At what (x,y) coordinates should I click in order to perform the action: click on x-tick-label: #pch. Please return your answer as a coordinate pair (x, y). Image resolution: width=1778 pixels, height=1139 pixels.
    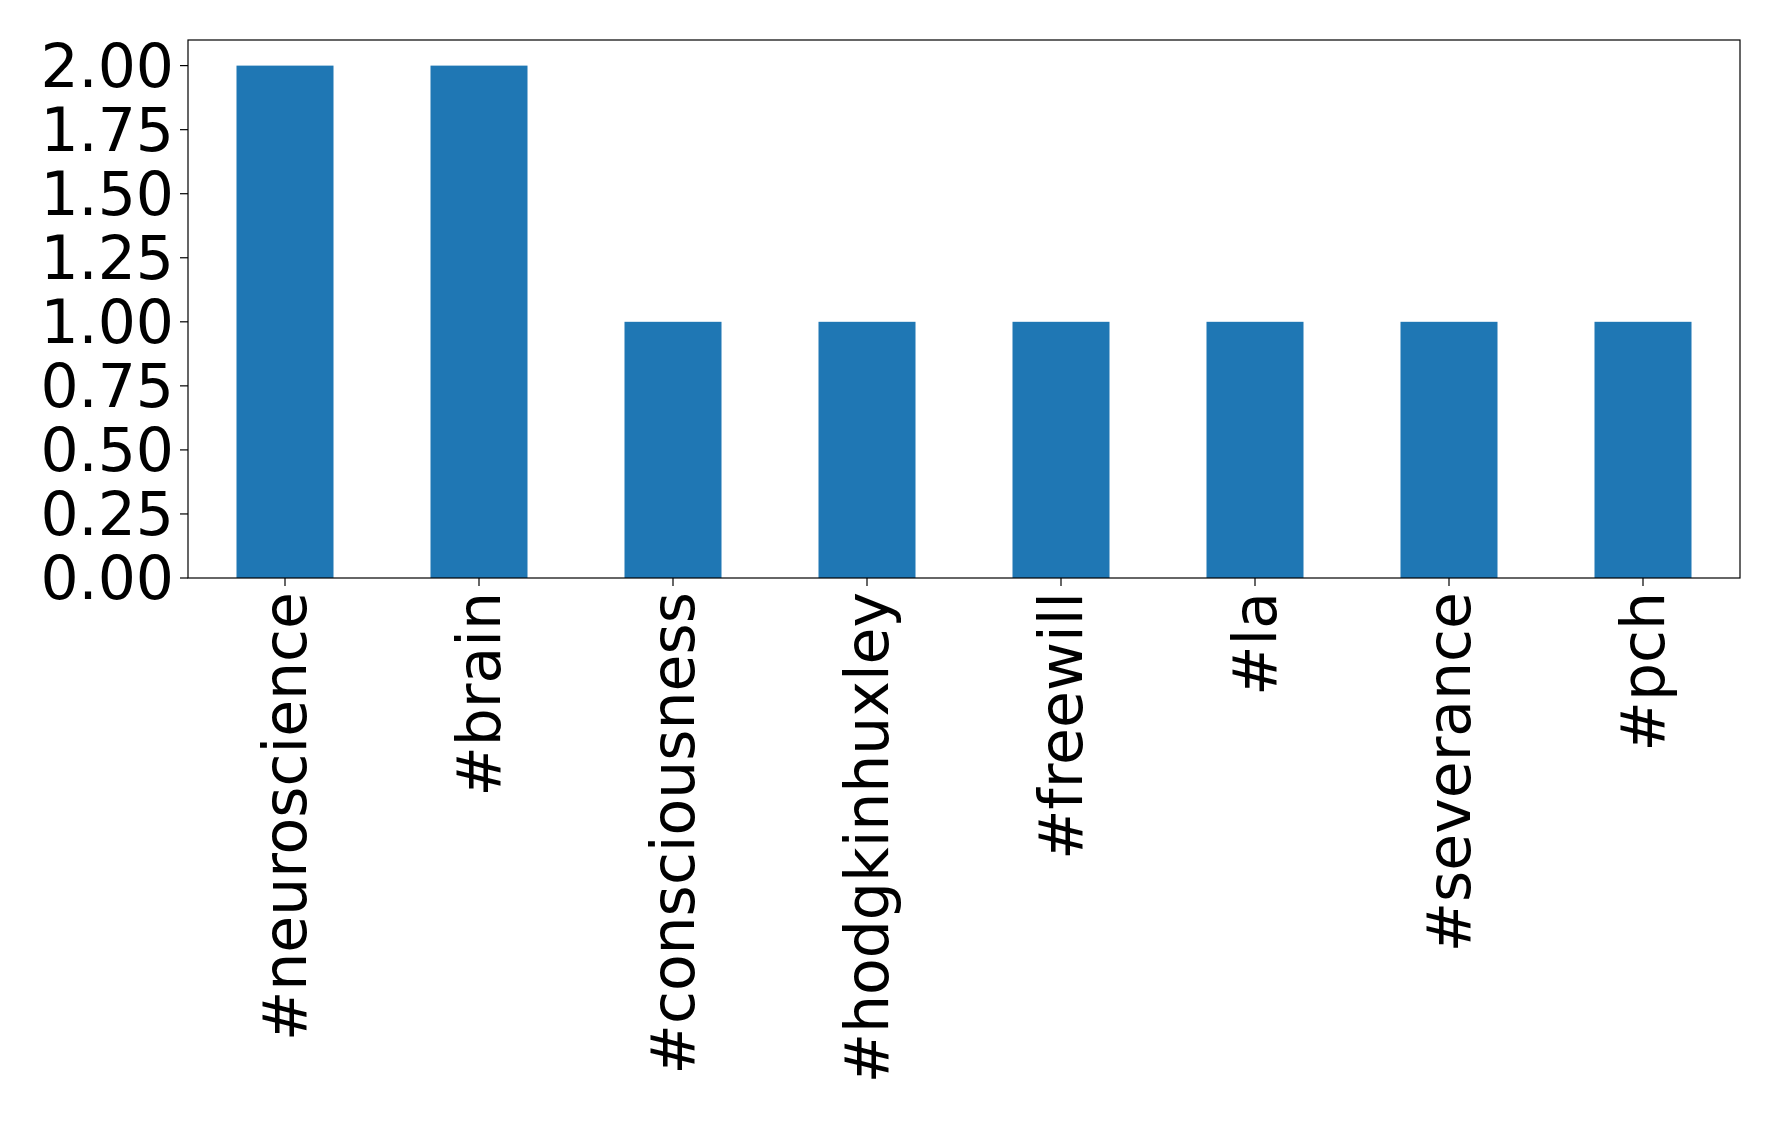
    Looking at the image, I should click on (1643, 672).